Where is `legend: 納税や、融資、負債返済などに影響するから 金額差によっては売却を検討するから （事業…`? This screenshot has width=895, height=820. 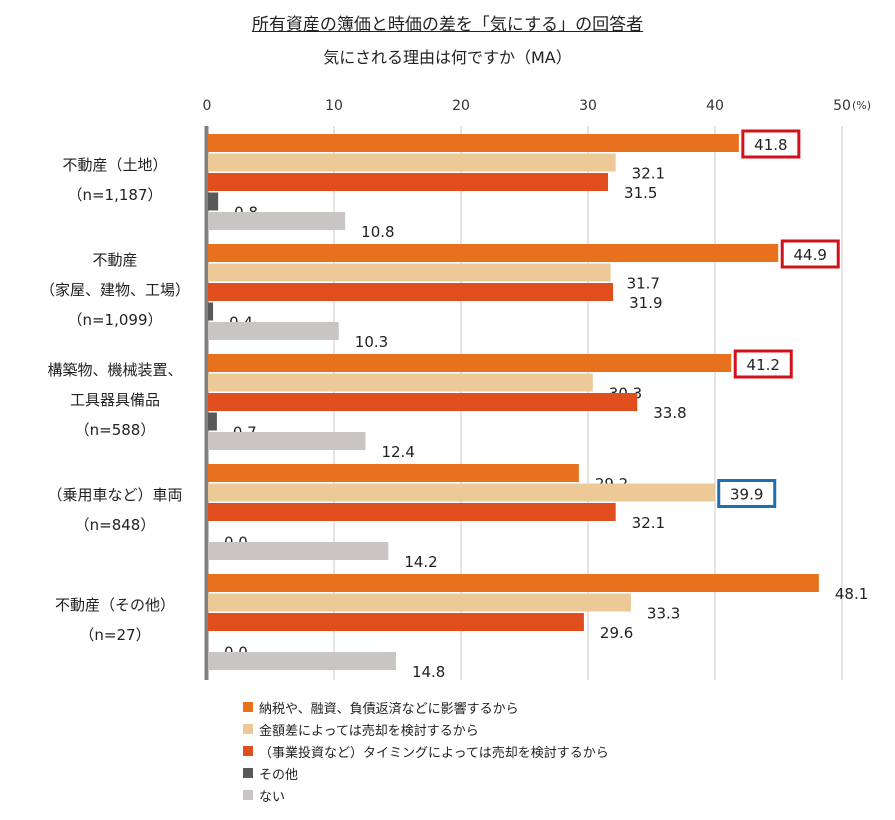
legend: 納税や、融資、負債返済などに影響するから 金額差によっては売却を検討するから （事業… is located at coordinates (426, 751).